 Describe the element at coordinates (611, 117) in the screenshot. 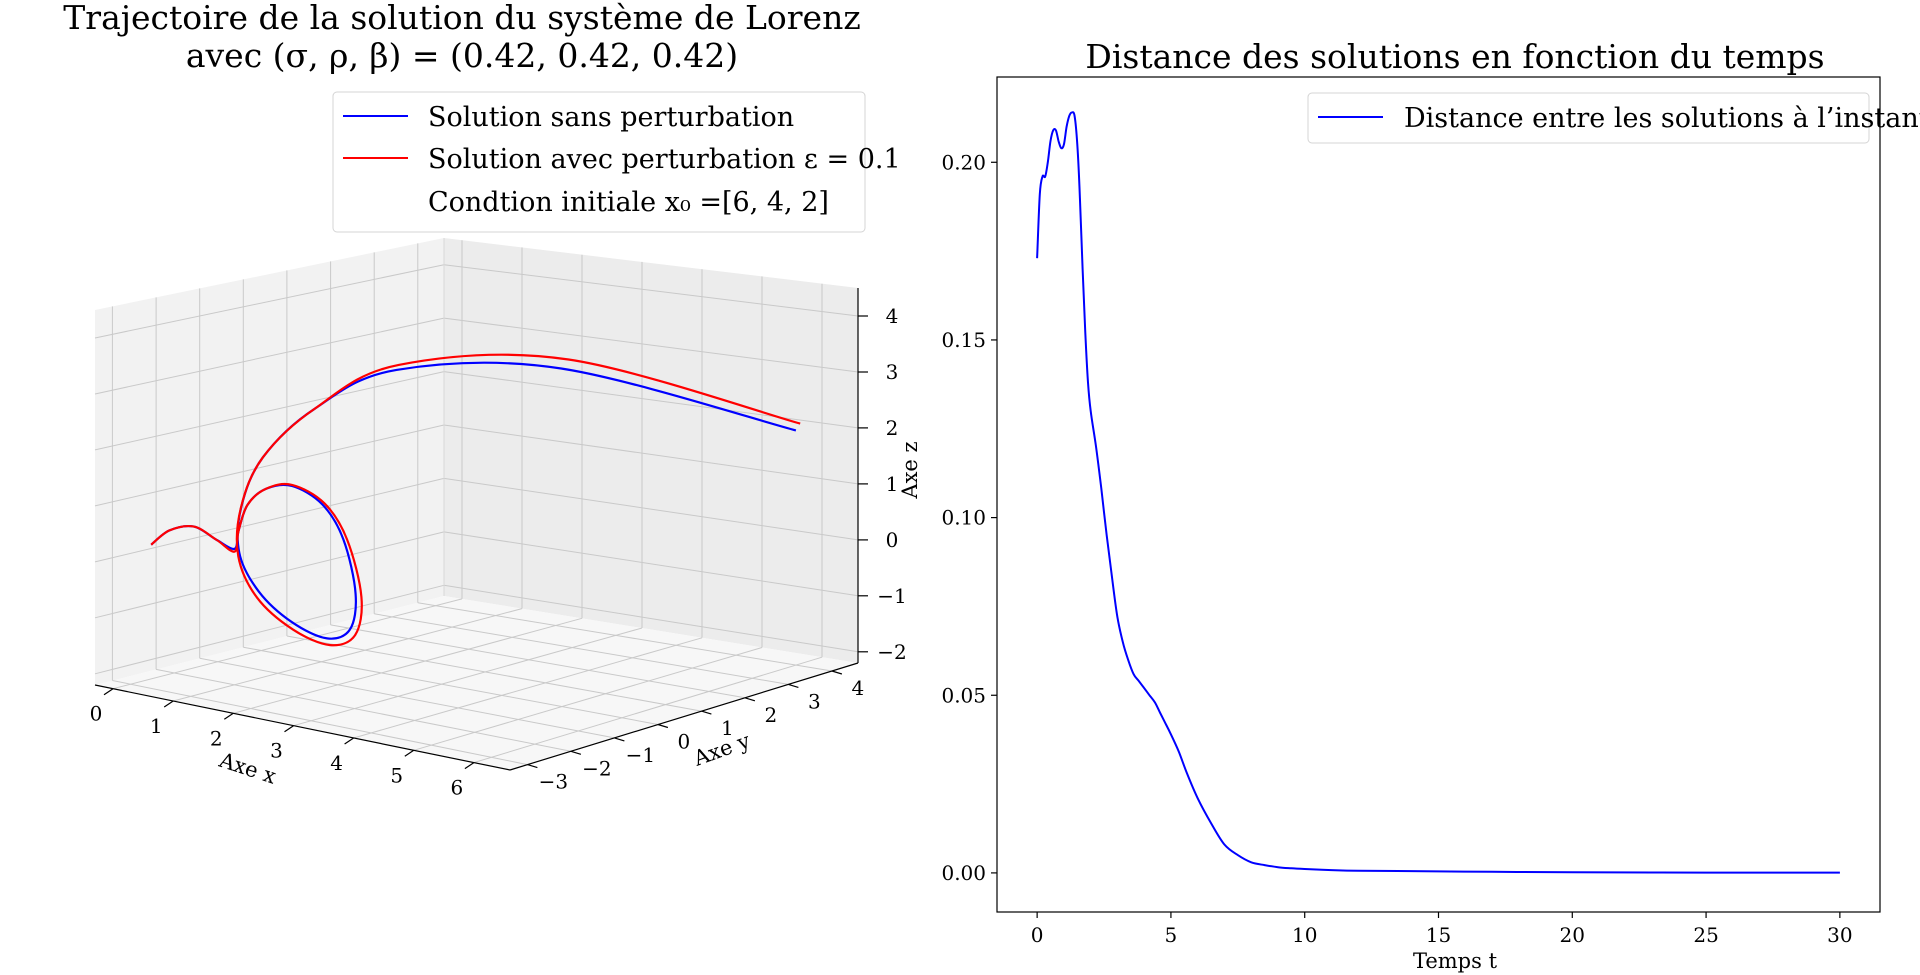

I see `legend-3d-entry-blue: Solution sans perturbation` at that location.